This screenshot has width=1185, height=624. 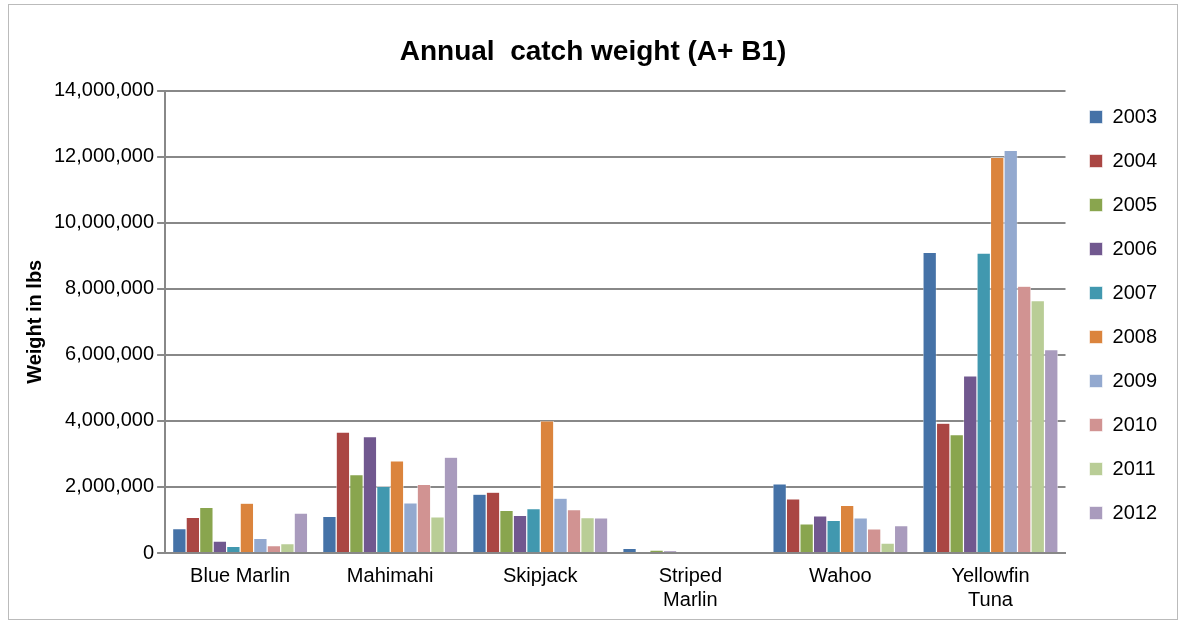 I want to click on legend-label: 2010, so click(x=1135, y=423).